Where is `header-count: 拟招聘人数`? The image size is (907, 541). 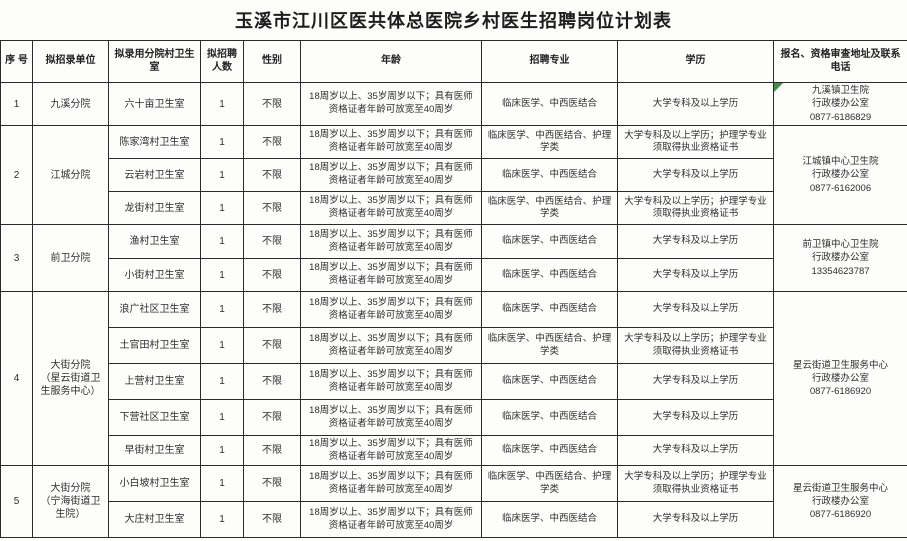 header-count: 拟招聘人数 is located at coordinates (222, 61).